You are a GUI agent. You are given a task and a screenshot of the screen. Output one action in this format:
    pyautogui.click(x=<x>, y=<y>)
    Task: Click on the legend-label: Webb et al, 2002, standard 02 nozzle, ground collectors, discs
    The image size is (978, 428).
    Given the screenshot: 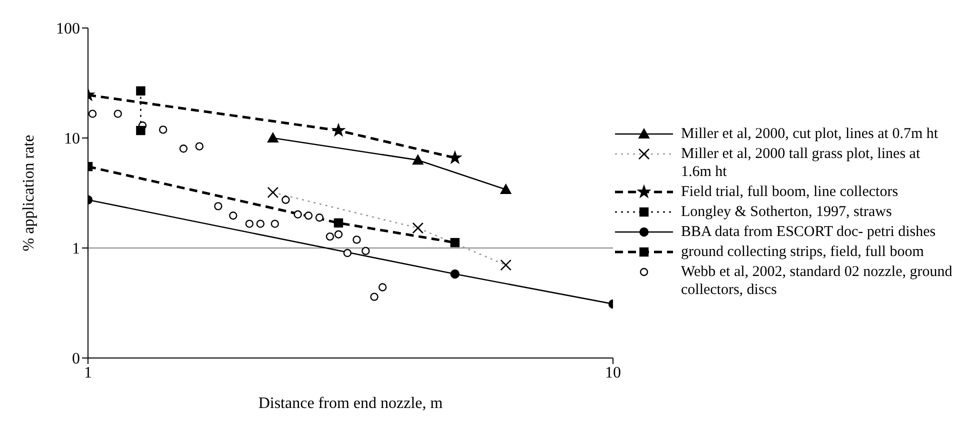 What is the action you would take?
    pyautogui.click(x=817, y=281)
    